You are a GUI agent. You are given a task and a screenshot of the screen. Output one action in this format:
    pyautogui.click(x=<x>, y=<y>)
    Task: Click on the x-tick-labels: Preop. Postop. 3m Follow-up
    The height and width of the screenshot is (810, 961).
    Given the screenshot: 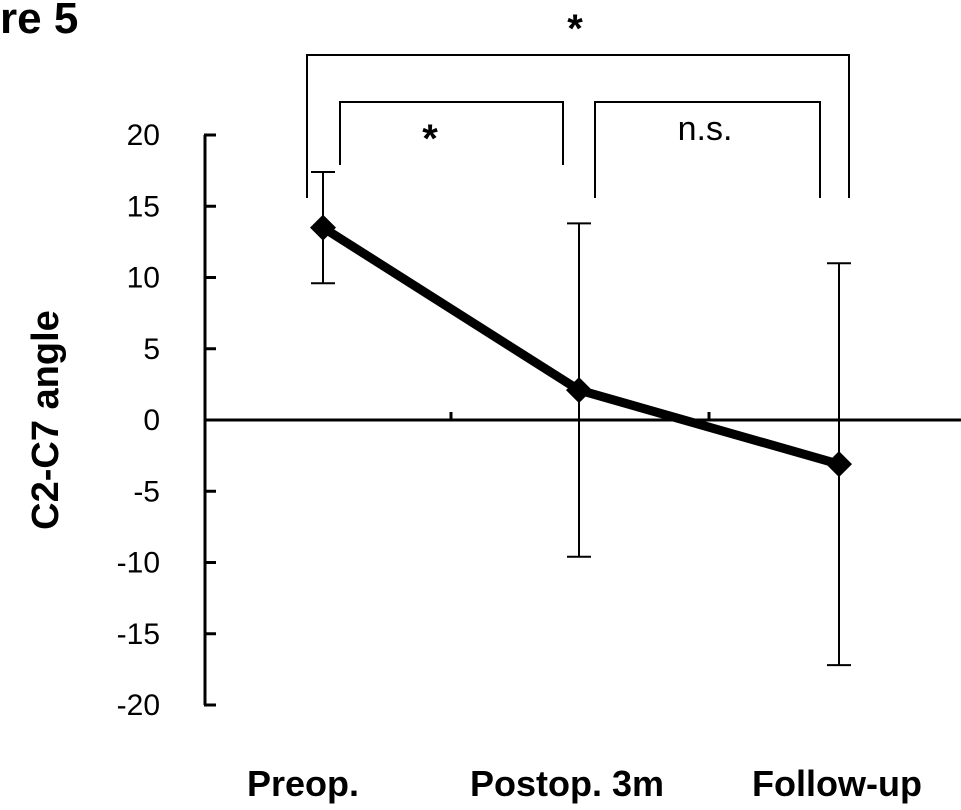 What is the action you would take?
    pyautogui.click(x=584, y=783)
    